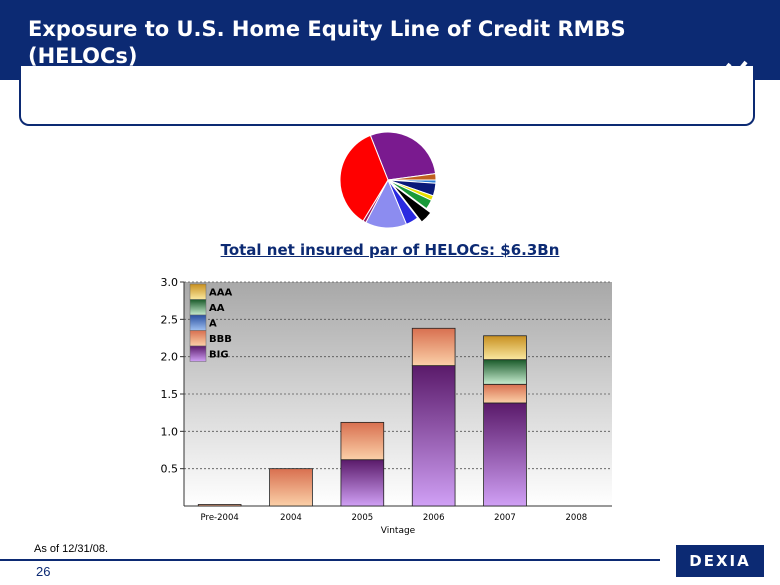 The height and width of the screenshot is (585, 780). What do you see at coordinates (43, 571) in the screenshot?
I see `page-number: 26` at bounding box center [43, 571].